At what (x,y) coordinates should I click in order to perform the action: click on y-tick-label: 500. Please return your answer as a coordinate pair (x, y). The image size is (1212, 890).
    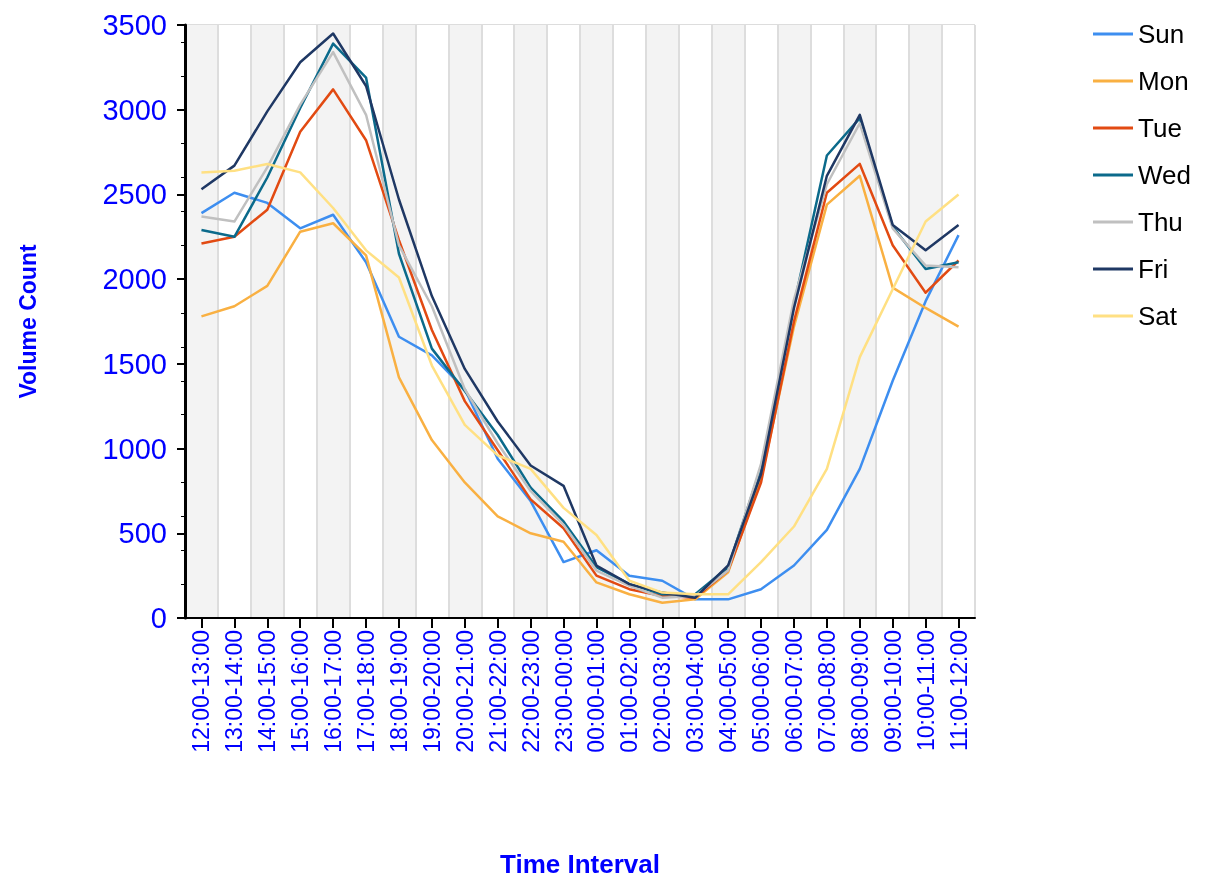
    Looking at the image, I should click on (142, 533).